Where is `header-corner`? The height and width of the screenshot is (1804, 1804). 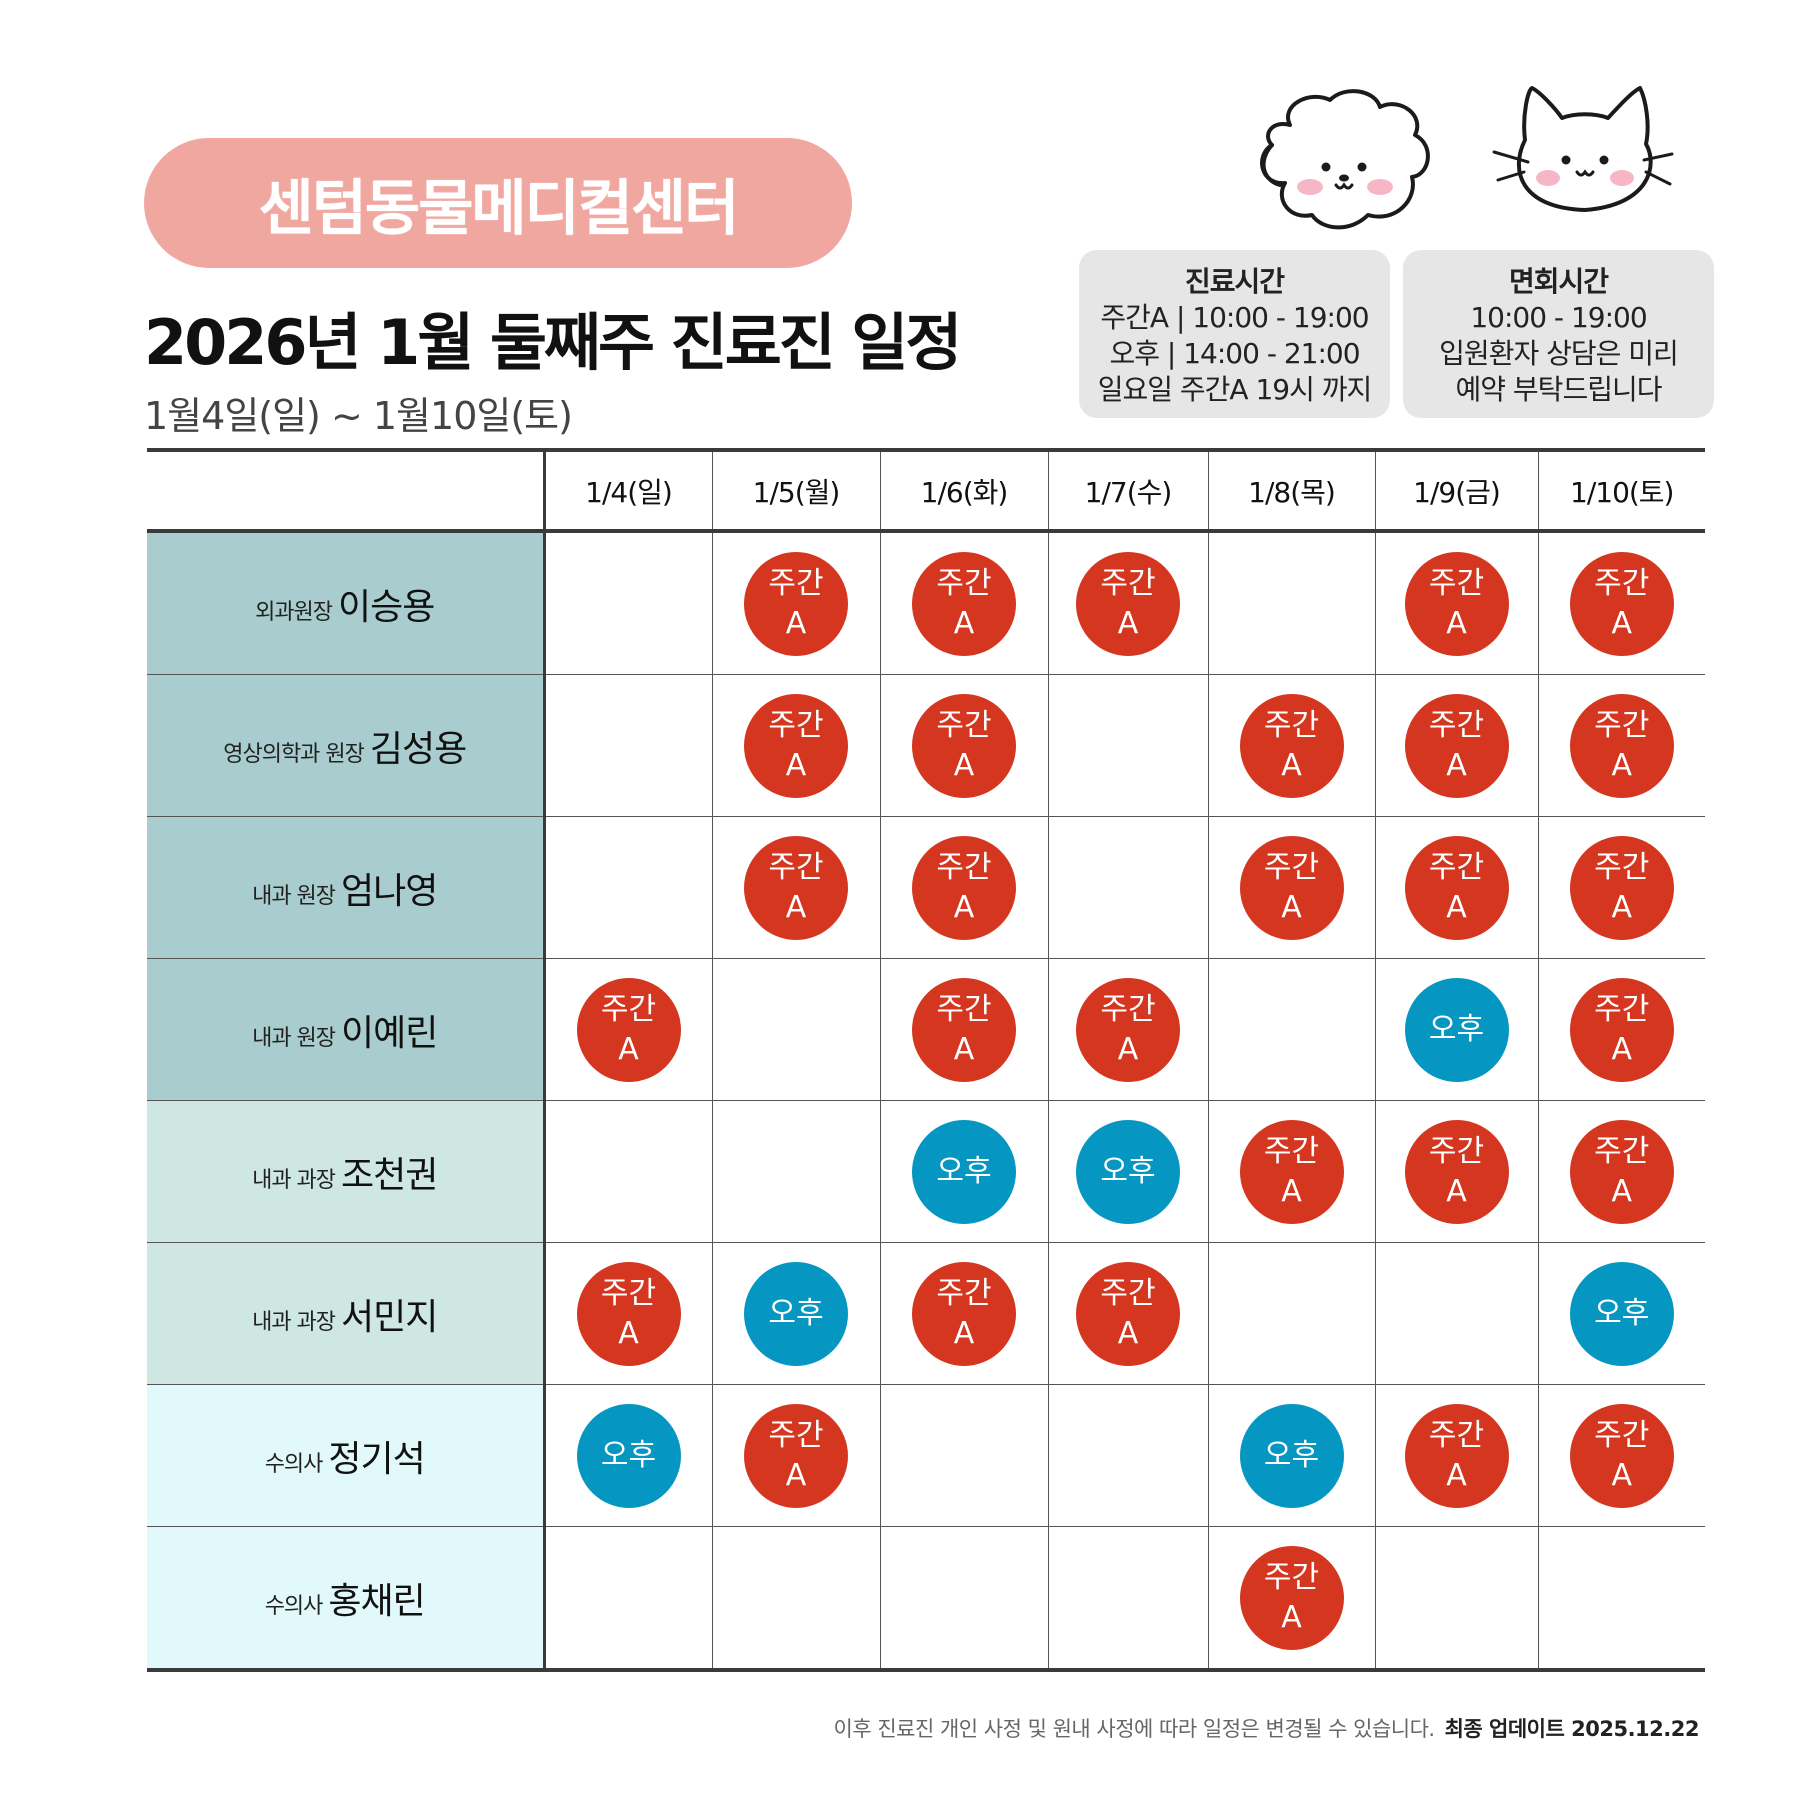
header-corner is located at coordinates (345, 490).